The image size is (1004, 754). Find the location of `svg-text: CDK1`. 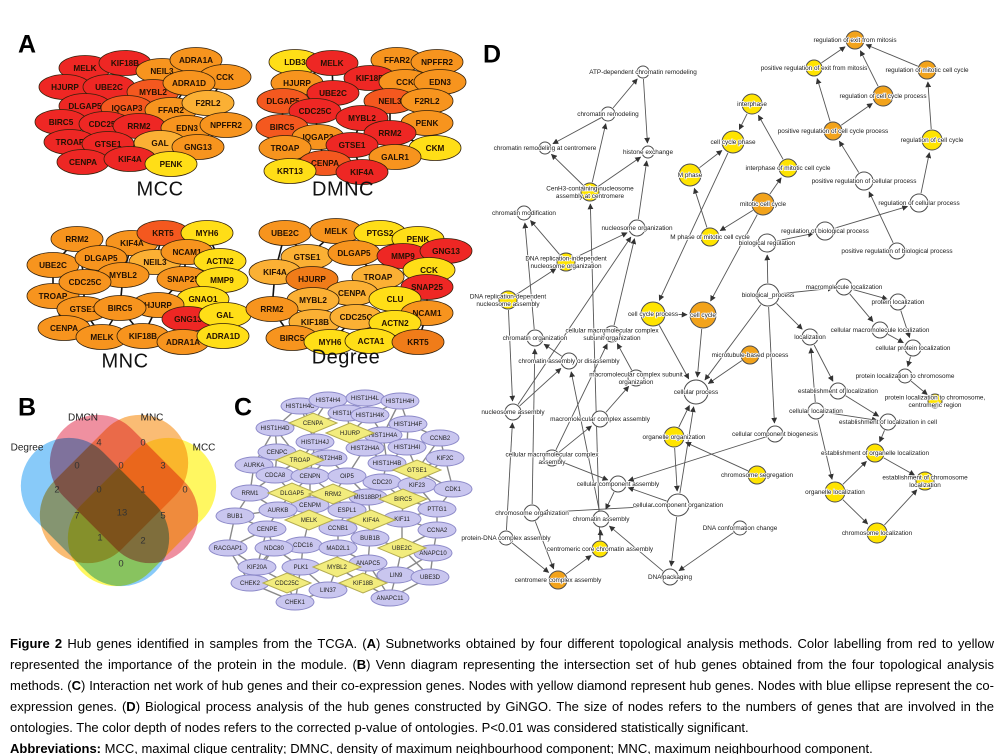

svg-text: CDK1 is located at coordinates (453, 490).